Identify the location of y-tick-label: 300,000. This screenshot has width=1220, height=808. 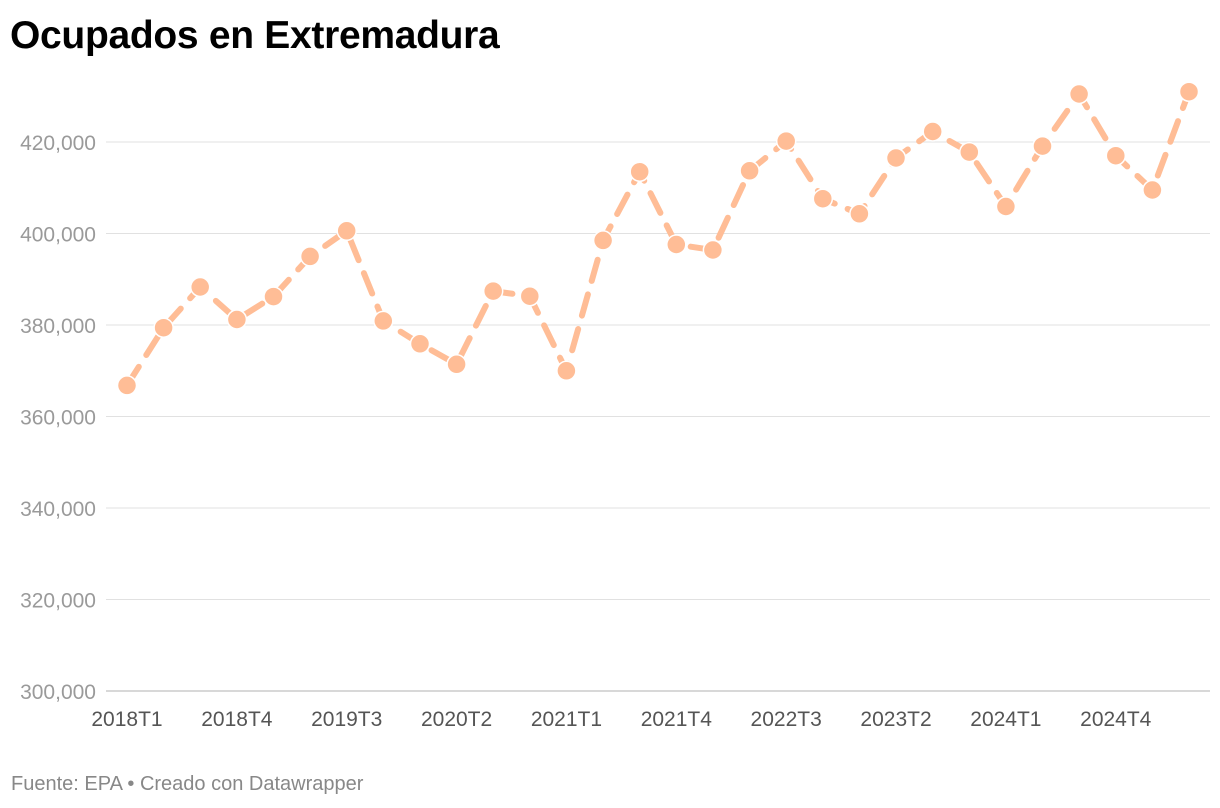
(58, 692).